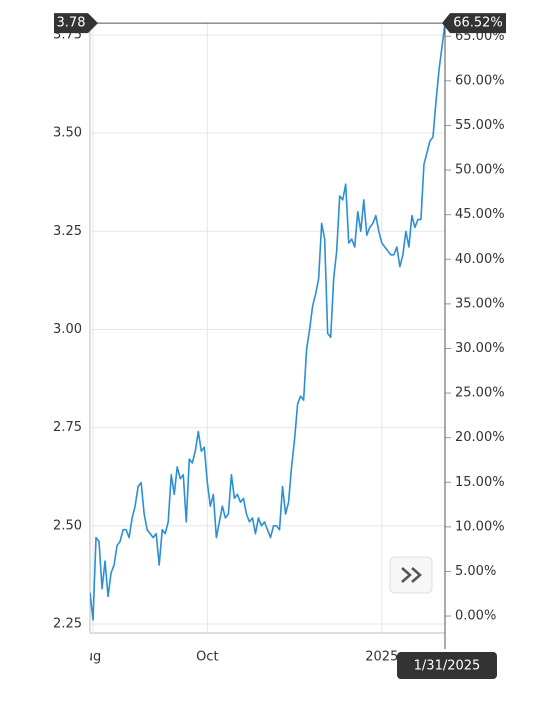  I want to click on x-crosshair-label: 1/31/2025, so click(447, 666).